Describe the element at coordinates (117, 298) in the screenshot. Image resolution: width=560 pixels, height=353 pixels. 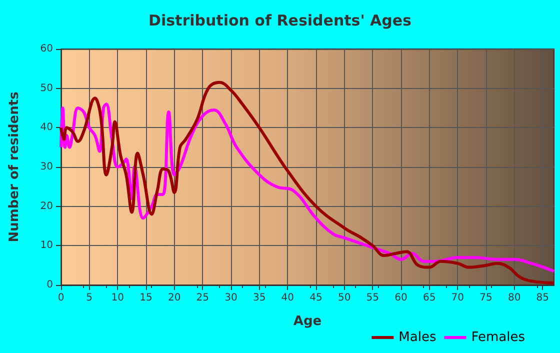
I see `x-tick-label: 10` at that location.